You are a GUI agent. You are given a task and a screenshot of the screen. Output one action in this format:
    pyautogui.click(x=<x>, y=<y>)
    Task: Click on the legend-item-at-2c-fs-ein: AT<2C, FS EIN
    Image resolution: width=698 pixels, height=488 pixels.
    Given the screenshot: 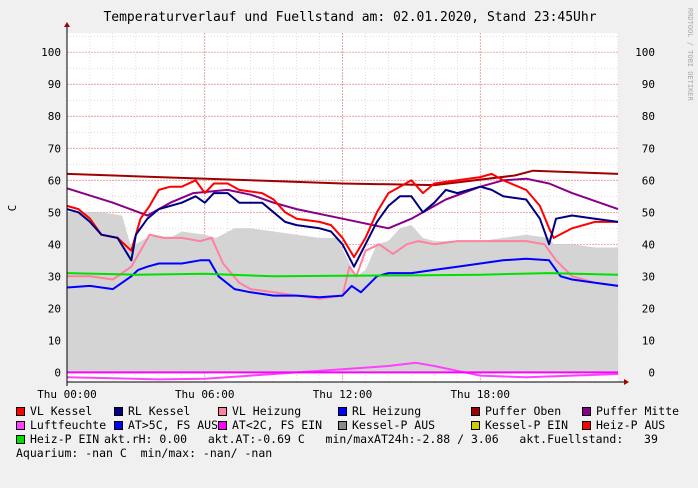 What is the action you would take?
    pyautogui.click(x=270, y=425)
    